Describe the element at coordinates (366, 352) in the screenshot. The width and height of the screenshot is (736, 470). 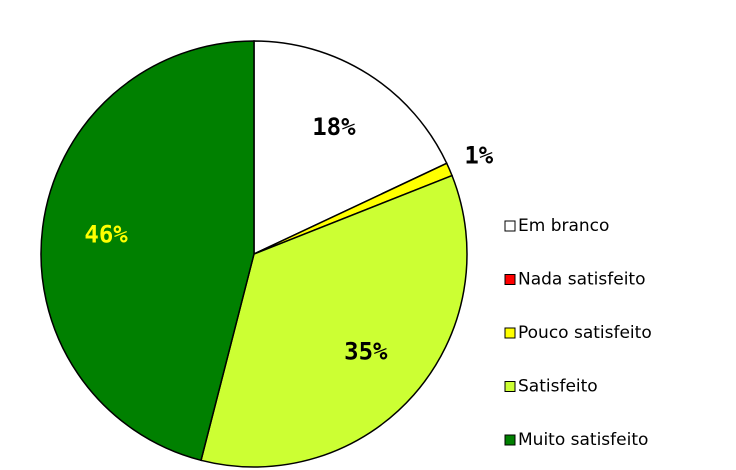
I see `data-label: 35%` at that location.